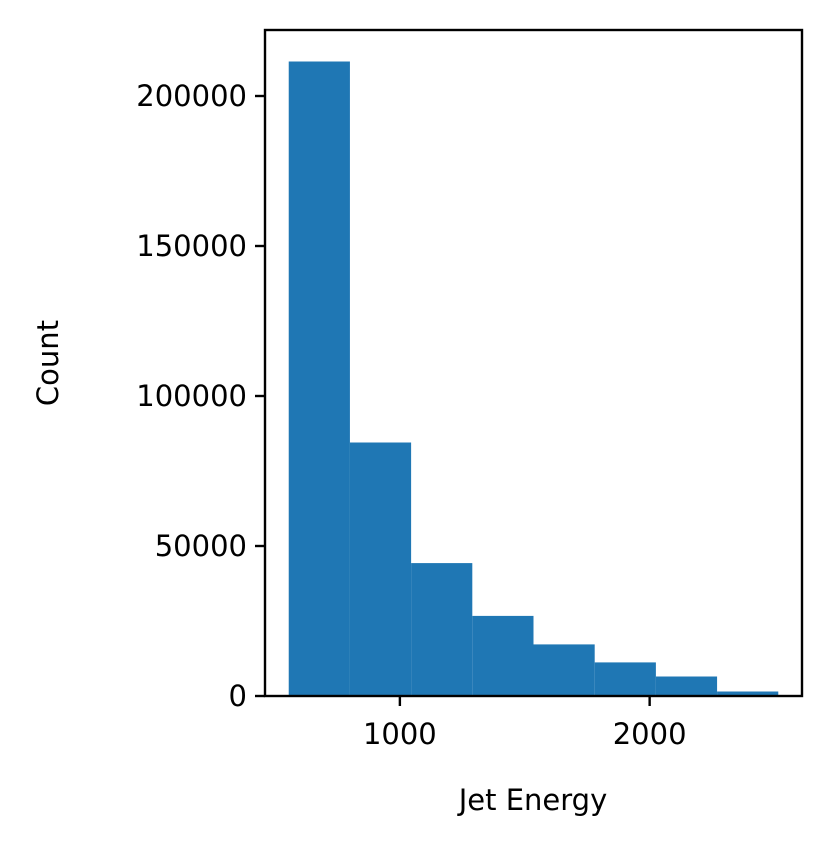 The width and height of the screenshot is (831, 847). I want to click on x-tick-label: 1000, so click(400, 734).